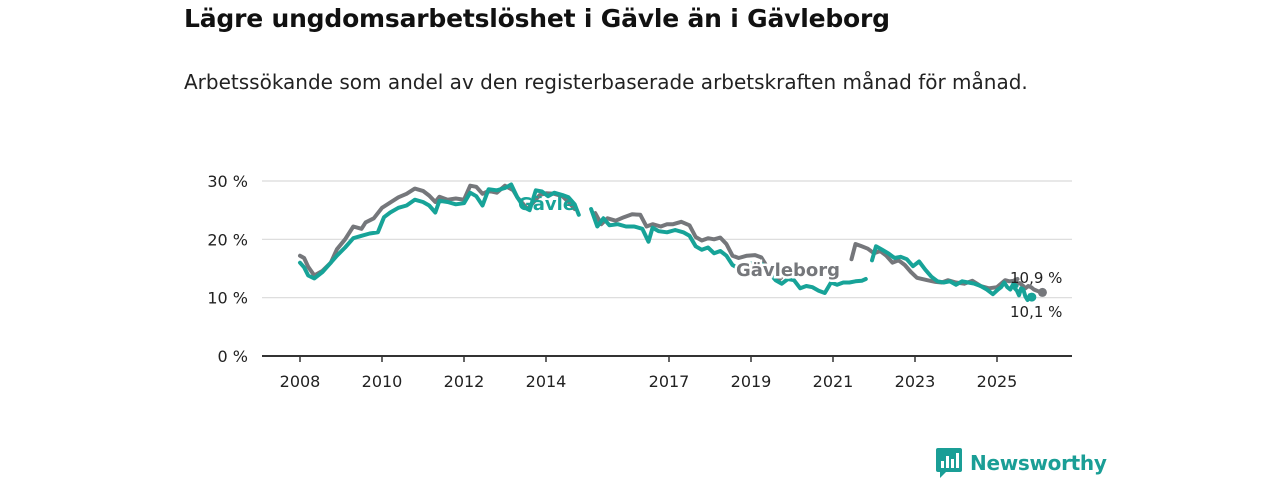  What do you see at coordinates (546, 204) in the screenshot?
I see `series-label-gavle: Gävle` at bounding box center [546, 204].